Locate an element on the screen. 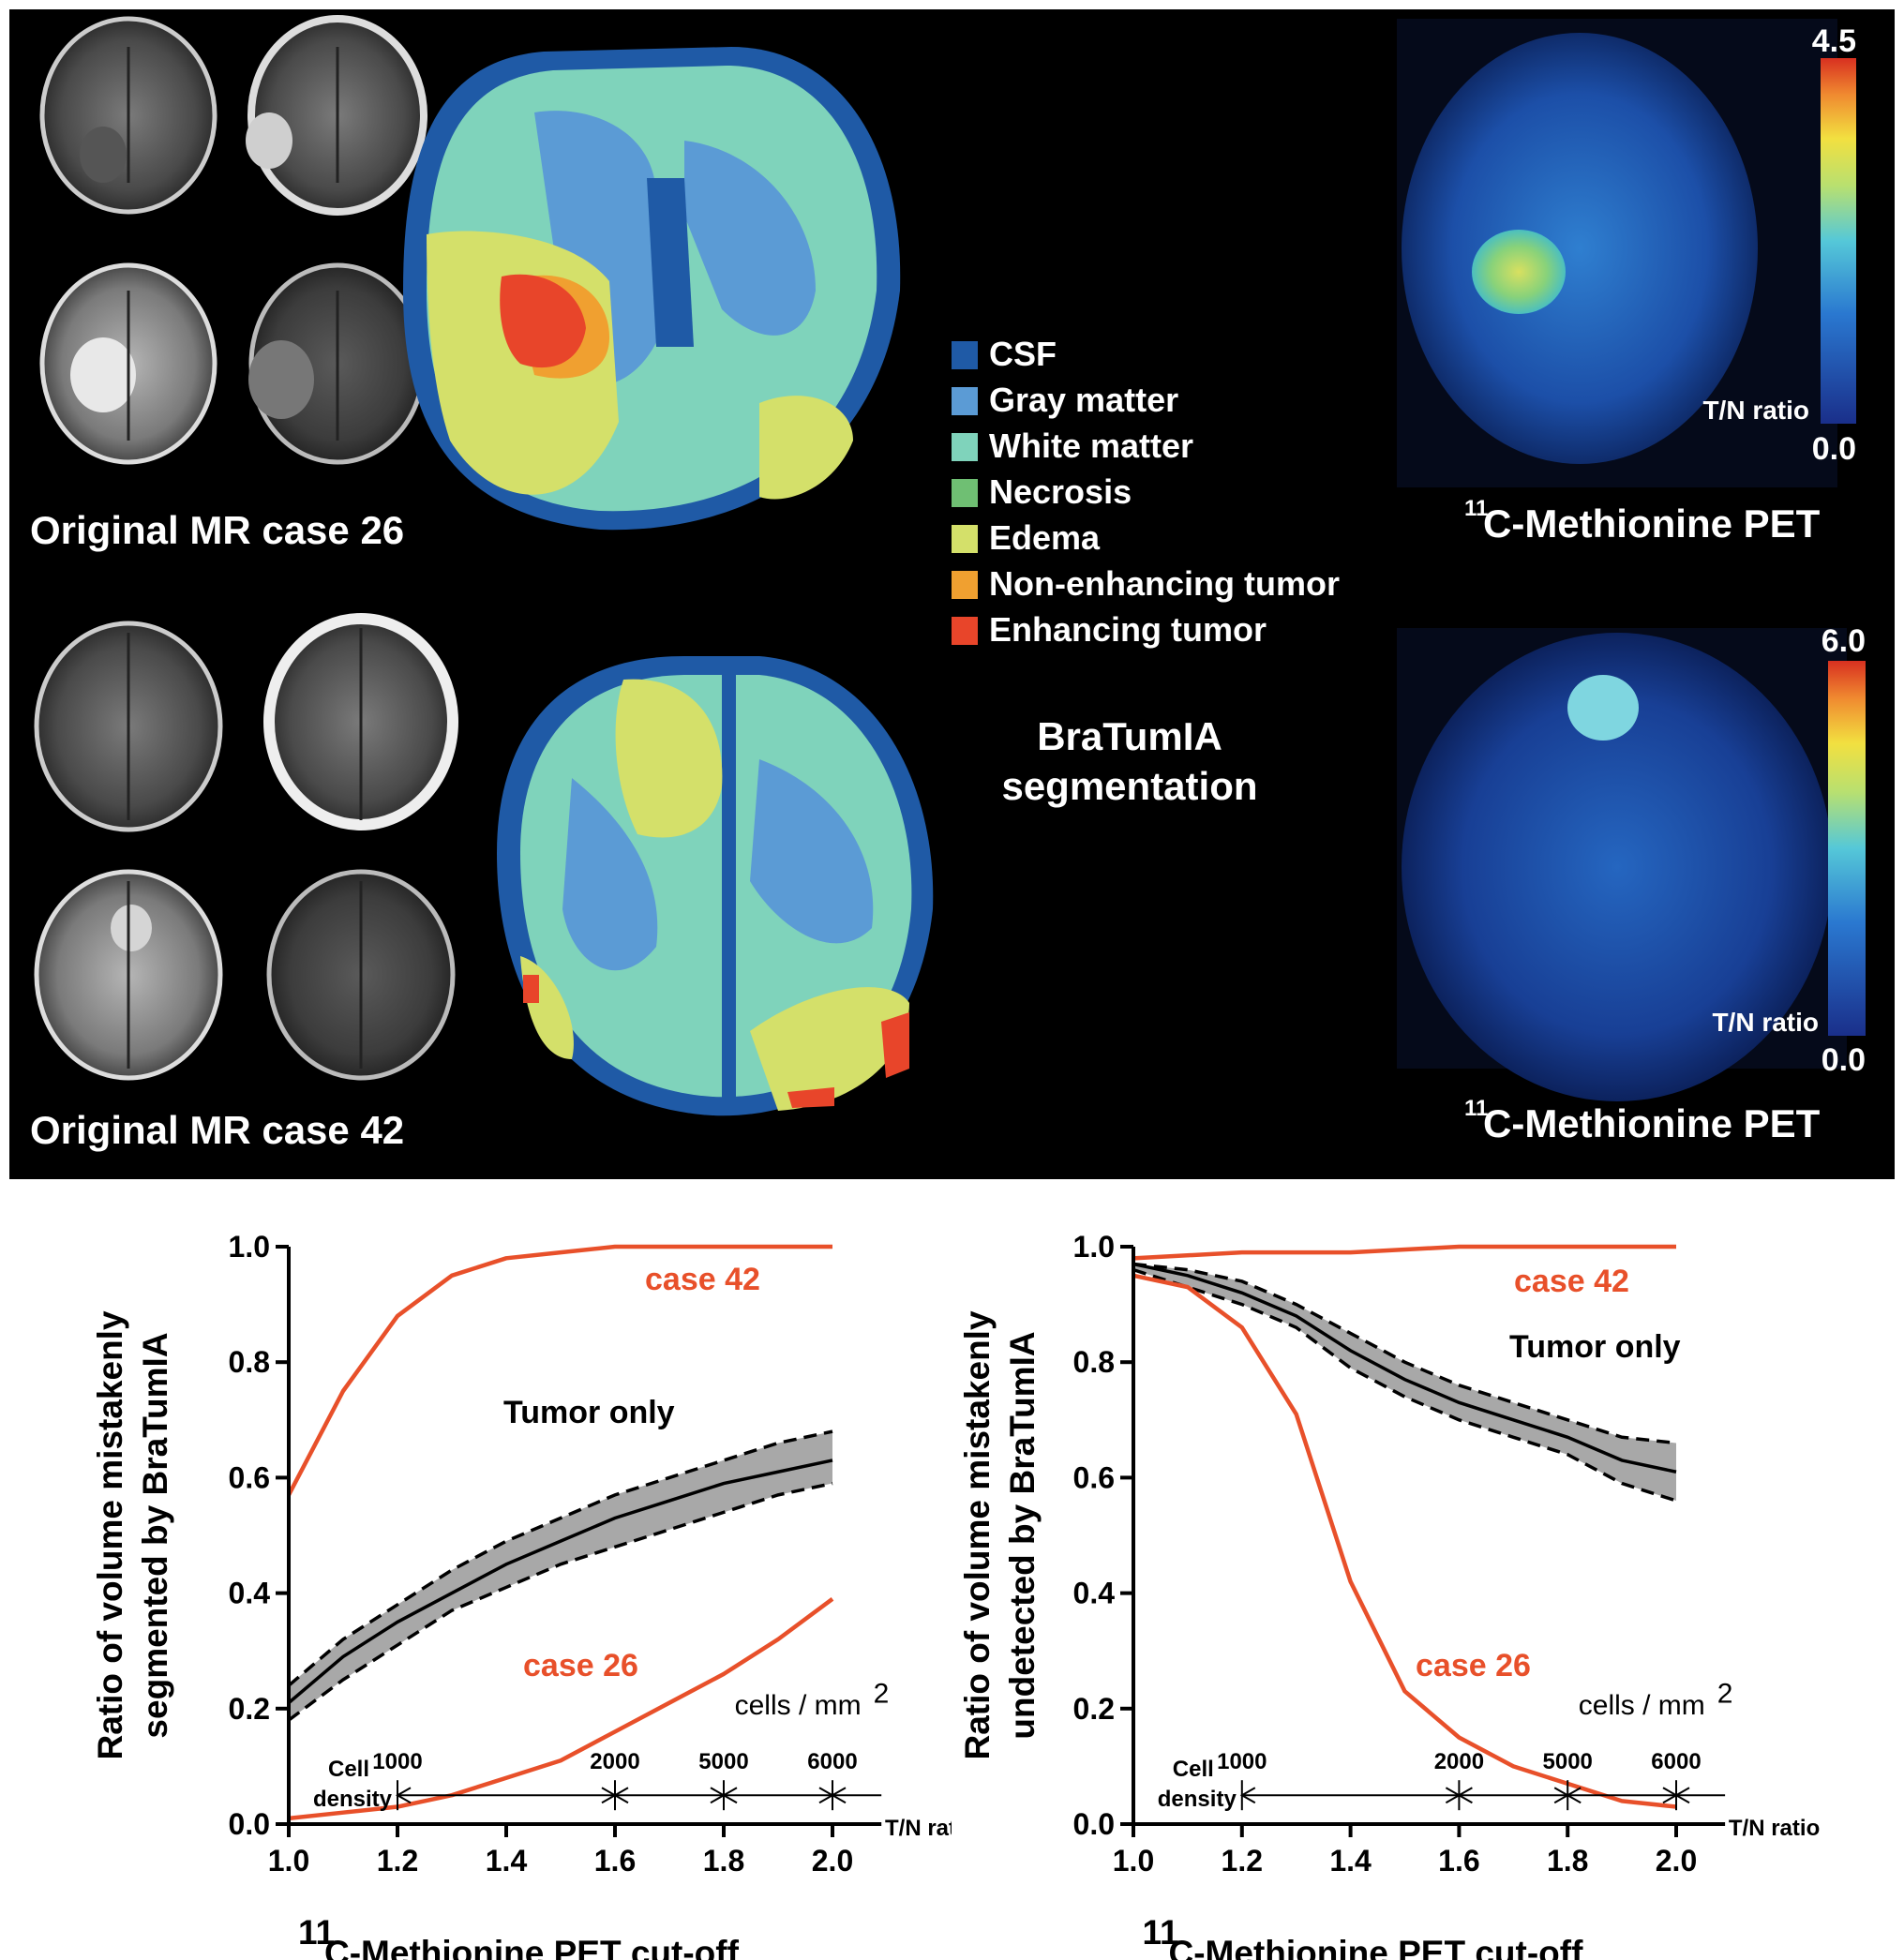 Image resolution: width=1904 pixels, height=1960 pixels. colorbar-case42 is located at coordinates (1847, 849).